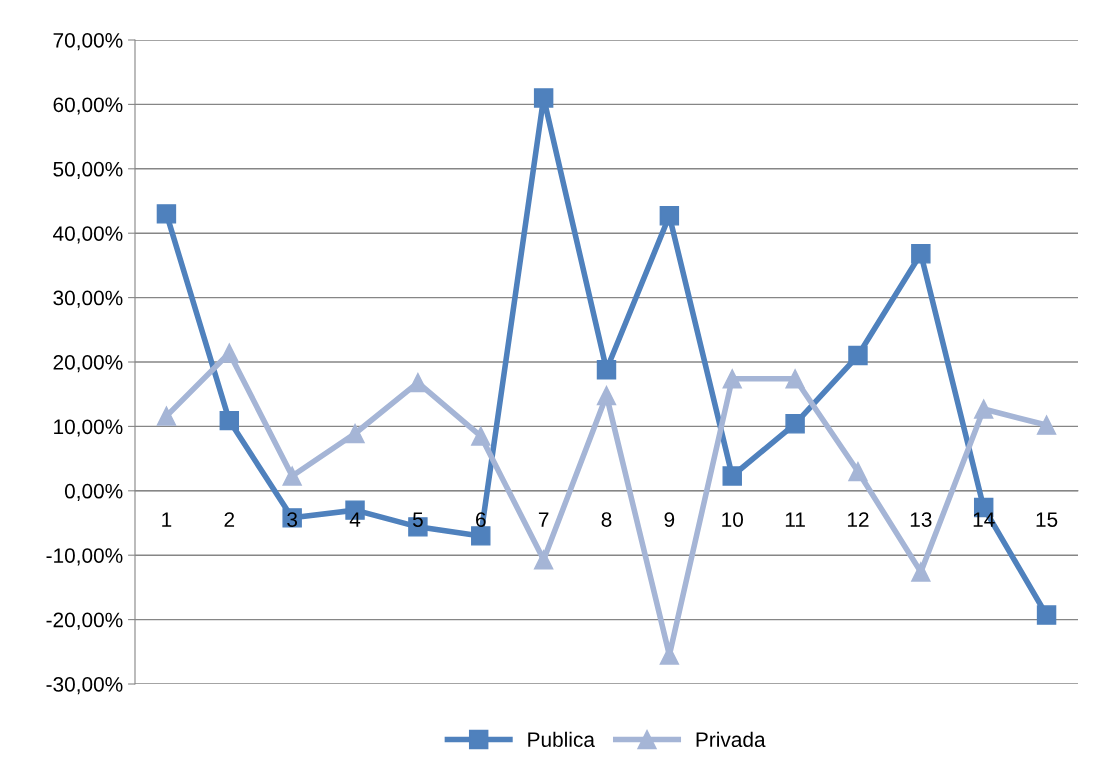 Image resolution: width=1094 pixels, height=772 pixels. I want to click on legend-label: Publica, so click(561, 739).